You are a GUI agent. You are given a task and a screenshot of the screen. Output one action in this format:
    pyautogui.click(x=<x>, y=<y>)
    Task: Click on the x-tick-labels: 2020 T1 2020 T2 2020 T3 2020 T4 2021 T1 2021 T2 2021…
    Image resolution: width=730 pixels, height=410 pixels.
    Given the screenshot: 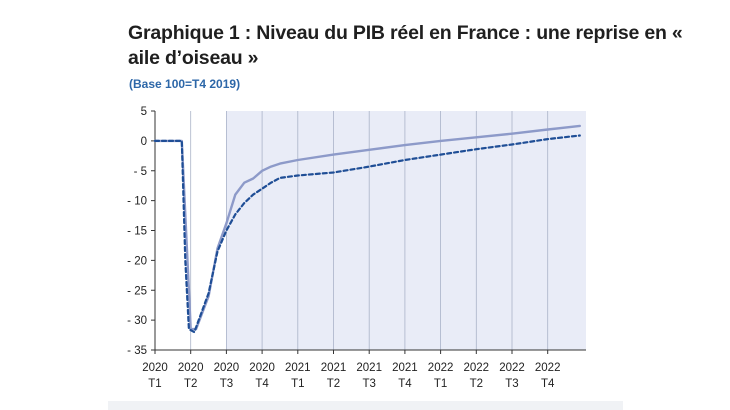 What is the action you would take?
    pyautogui.click(x=351, y=376)
    